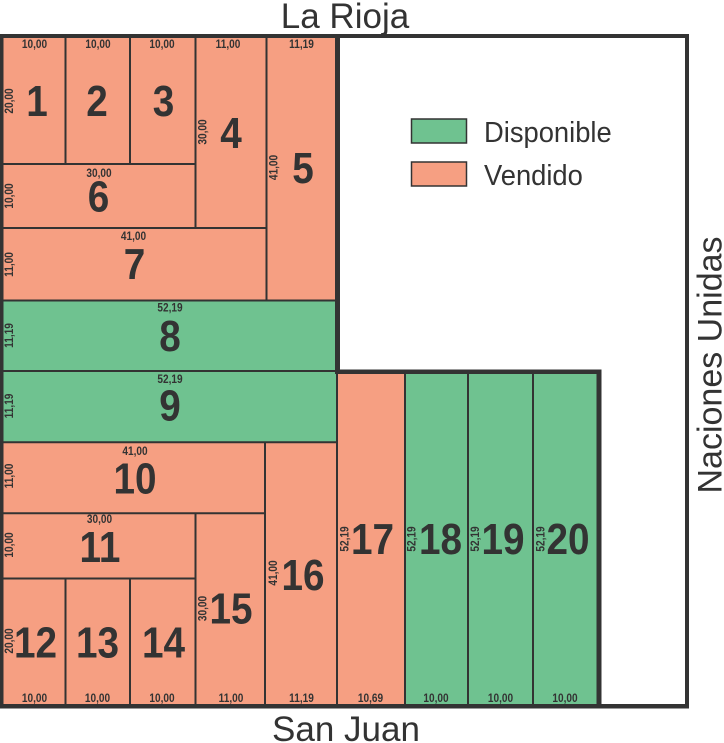 The width and height of the screenshot is (724, 743). I want to click on svg-text: 2, so click(97, 101).